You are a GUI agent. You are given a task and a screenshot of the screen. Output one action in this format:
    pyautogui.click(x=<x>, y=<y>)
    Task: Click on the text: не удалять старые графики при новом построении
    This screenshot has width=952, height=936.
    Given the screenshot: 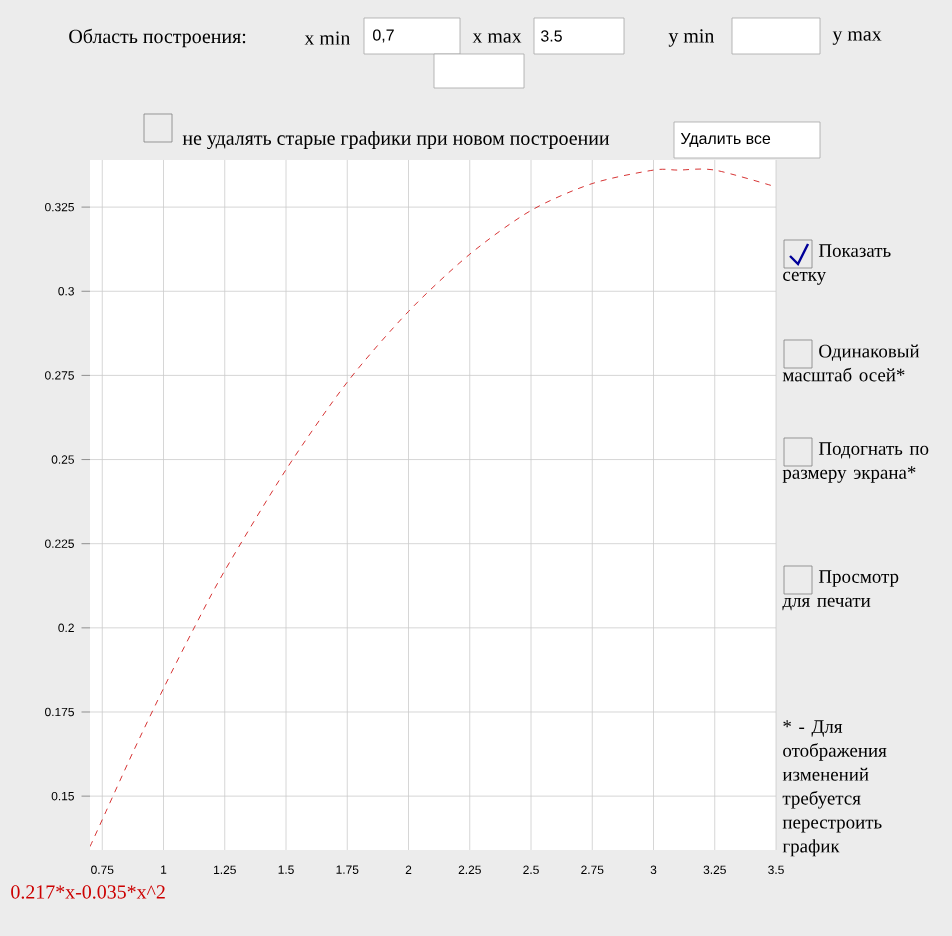 What is the action you would take?
    pyautogui.click(x=396, y=140)
    